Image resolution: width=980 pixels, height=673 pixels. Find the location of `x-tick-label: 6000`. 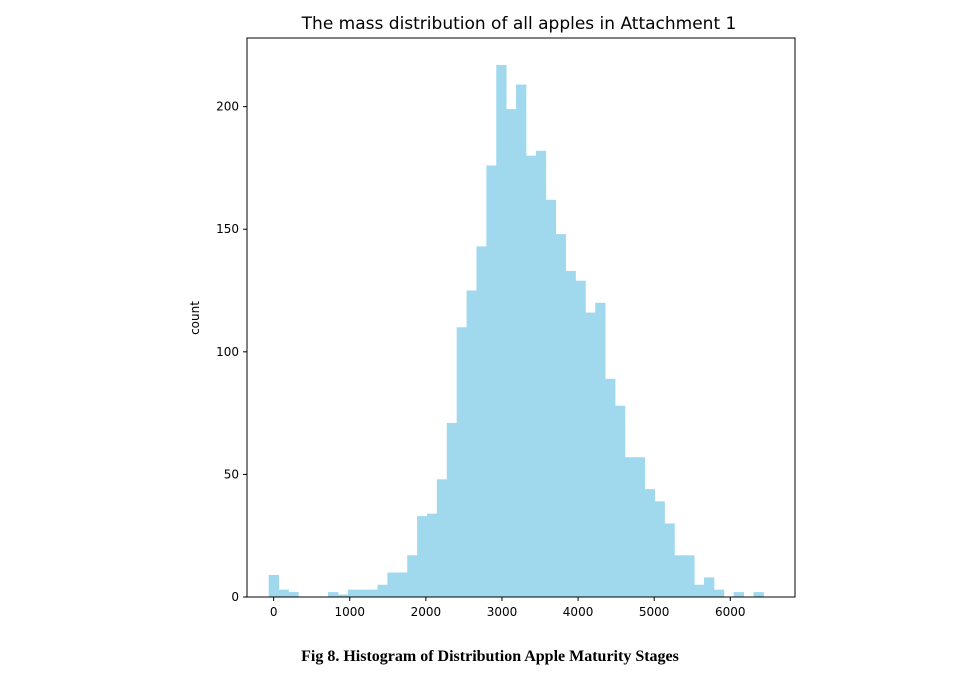

x-tick-label: 6000 is located at coordinates (730, 612).